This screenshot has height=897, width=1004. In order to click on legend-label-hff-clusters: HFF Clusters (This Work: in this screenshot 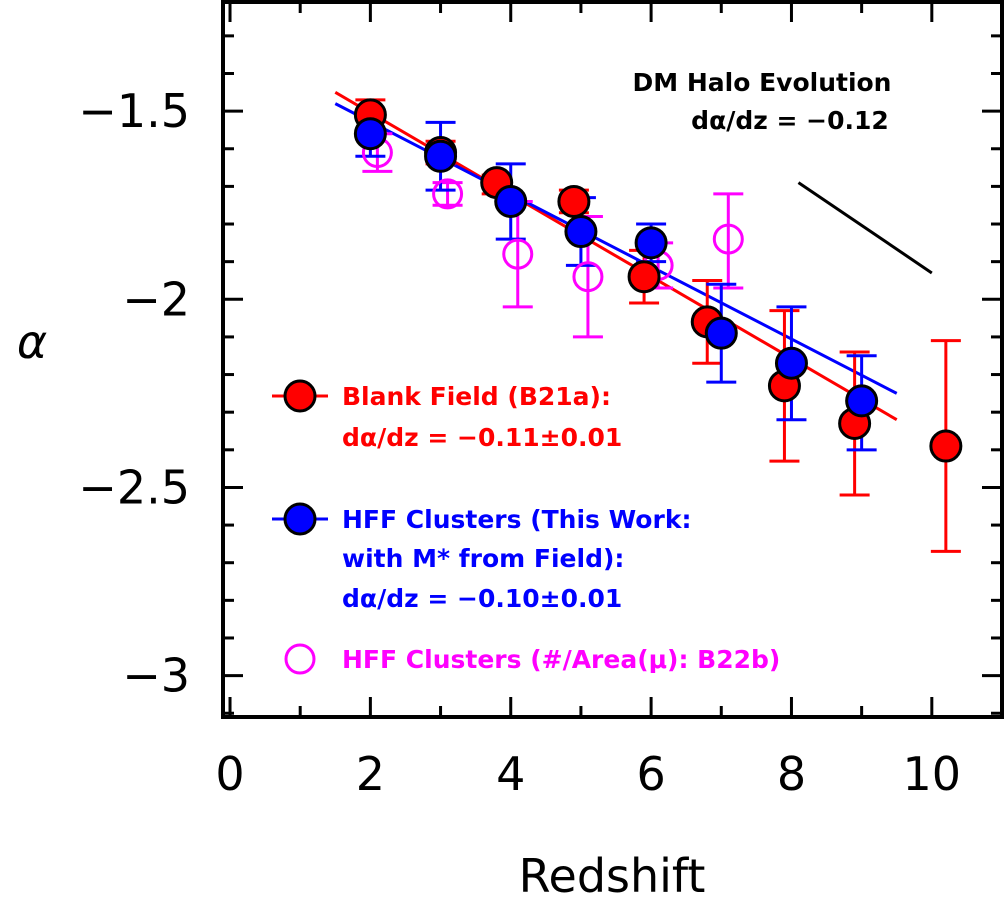, I will do `click(516, 519)`.